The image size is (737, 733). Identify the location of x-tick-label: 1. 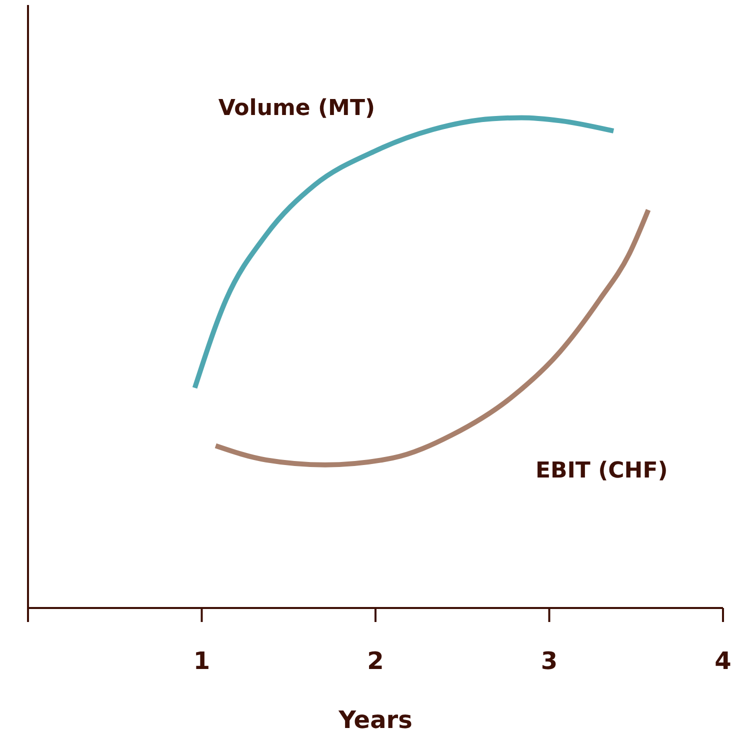
(201, 661).